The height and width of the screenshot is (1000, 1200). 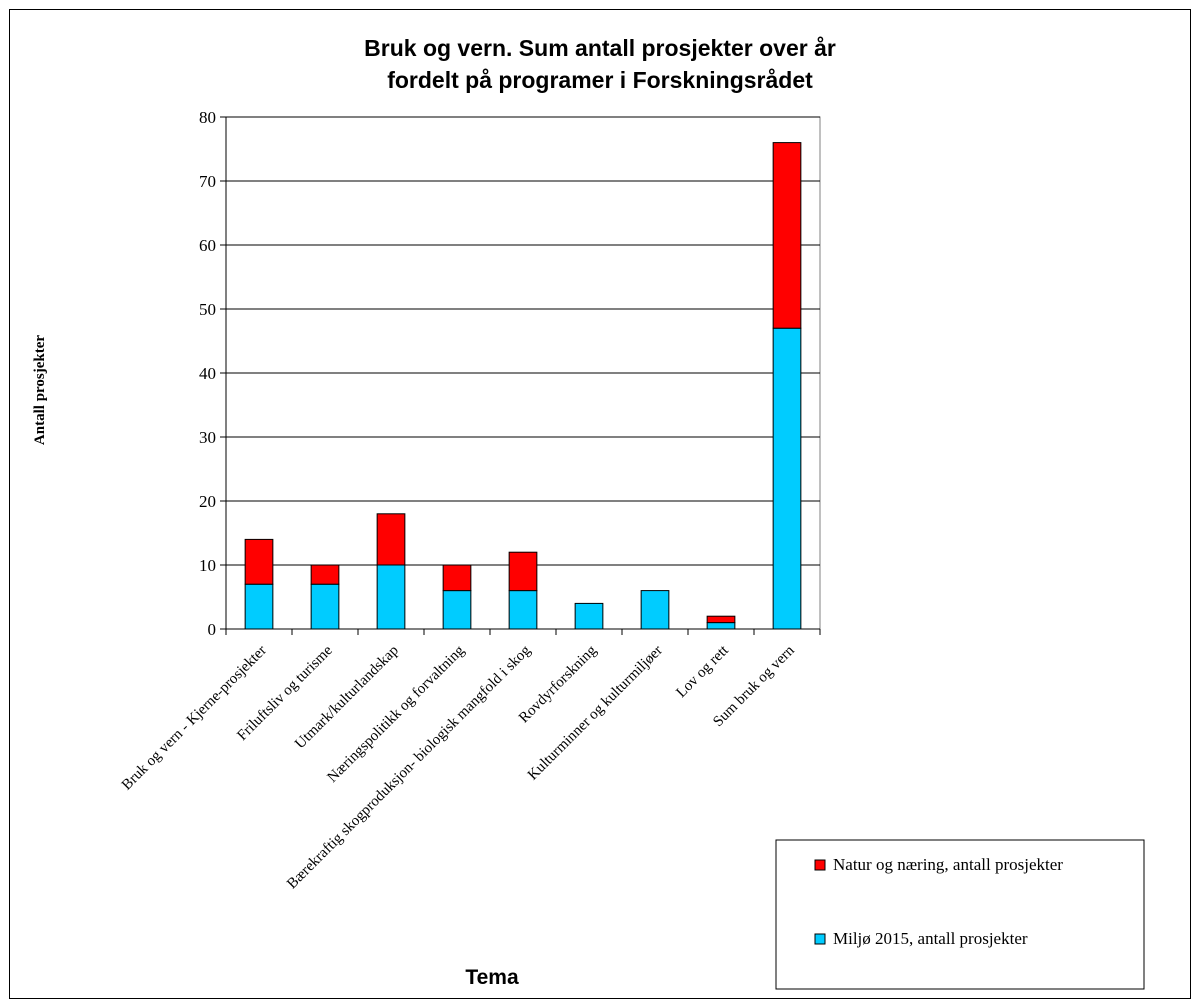 What do you see at coordinates (492, 977) in the screenshot?
I see `x-axis-label: Tema` at bounding box center [492, 977].